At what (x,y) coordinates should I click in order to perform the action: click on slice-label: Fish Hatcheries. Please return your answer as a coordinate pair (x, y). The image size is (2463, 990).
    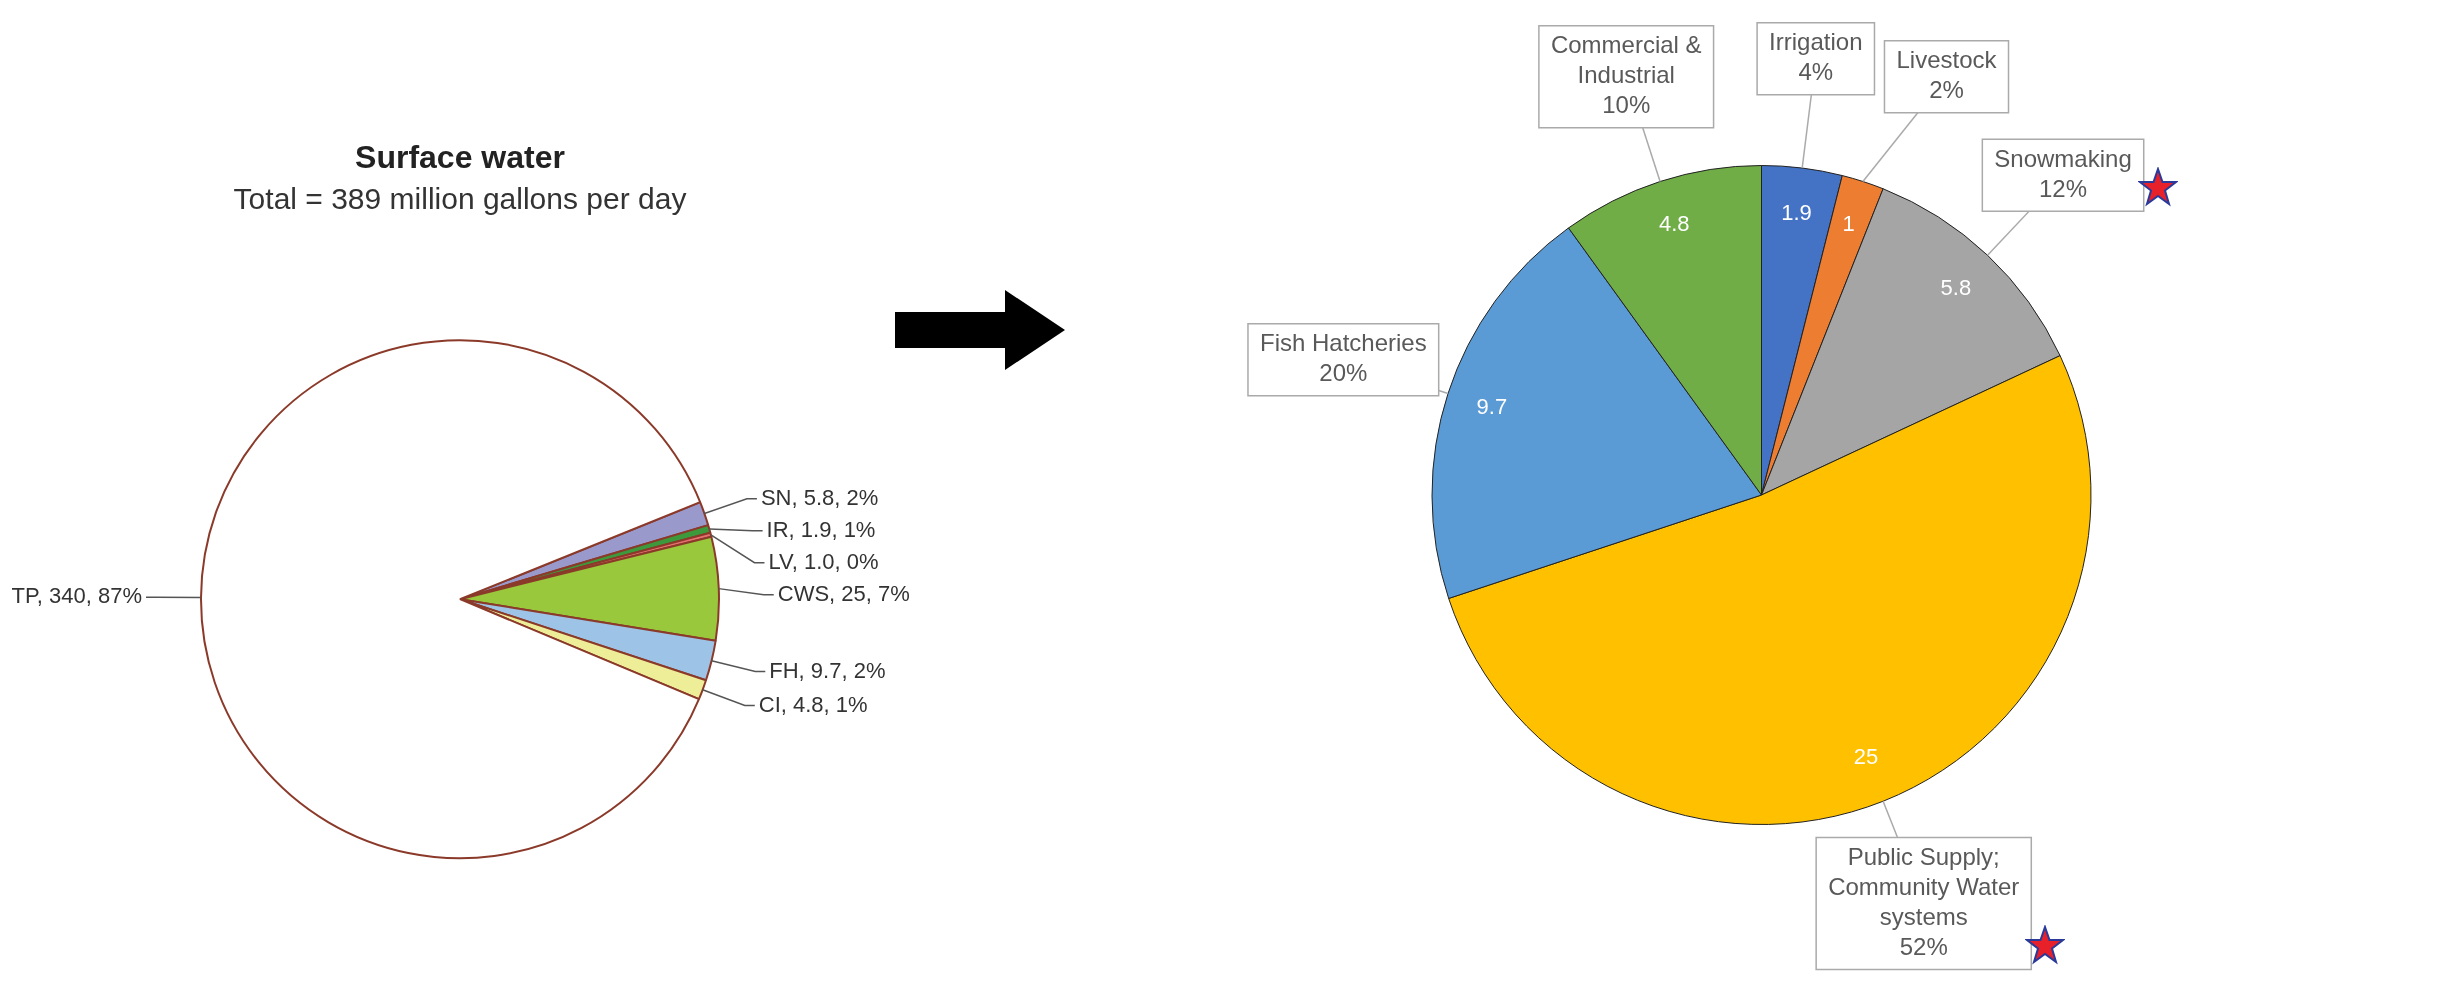
    Looking at the image, I should click on (1343, 343).